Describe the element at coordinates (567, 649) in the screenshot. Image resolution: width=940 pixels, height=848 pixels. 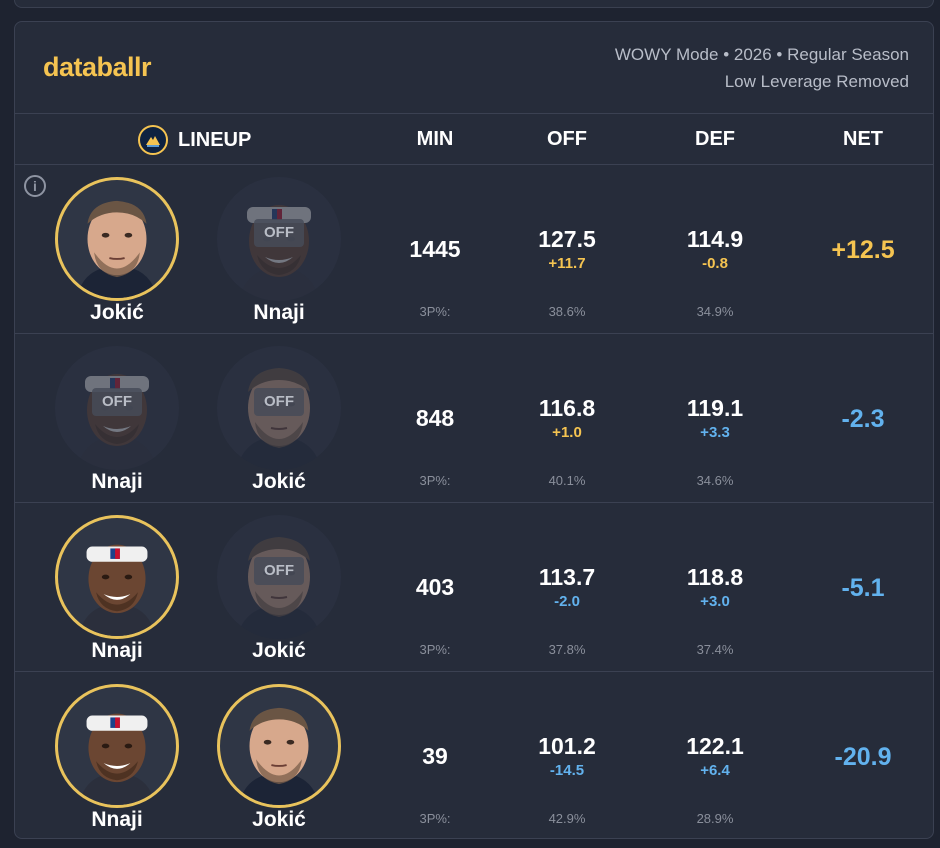
I see `off-three-point-pct: 37.8%` at that location.